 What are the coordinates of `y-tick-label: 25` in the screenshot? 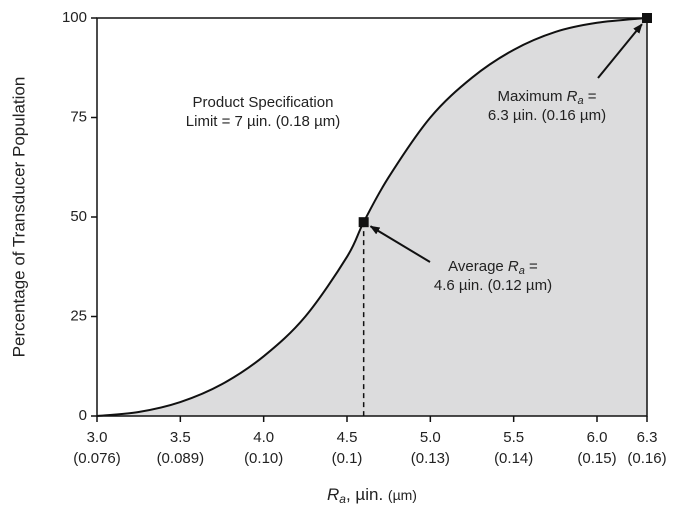 It's located at (78, 315).